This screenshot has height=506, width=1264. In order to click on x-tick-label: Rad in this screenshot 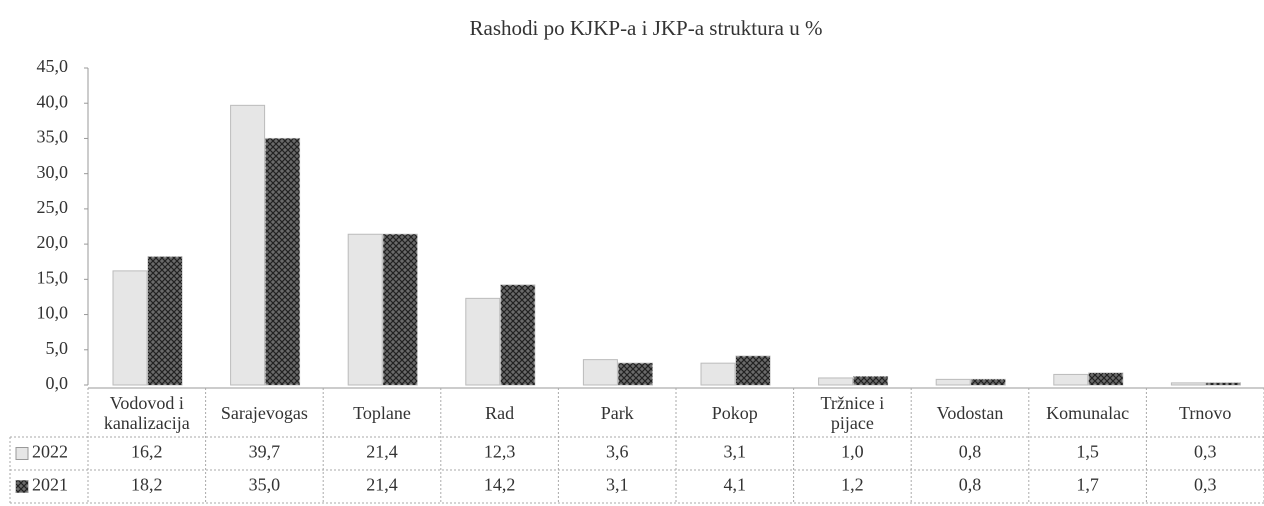, I will do `click(500, 412)`.